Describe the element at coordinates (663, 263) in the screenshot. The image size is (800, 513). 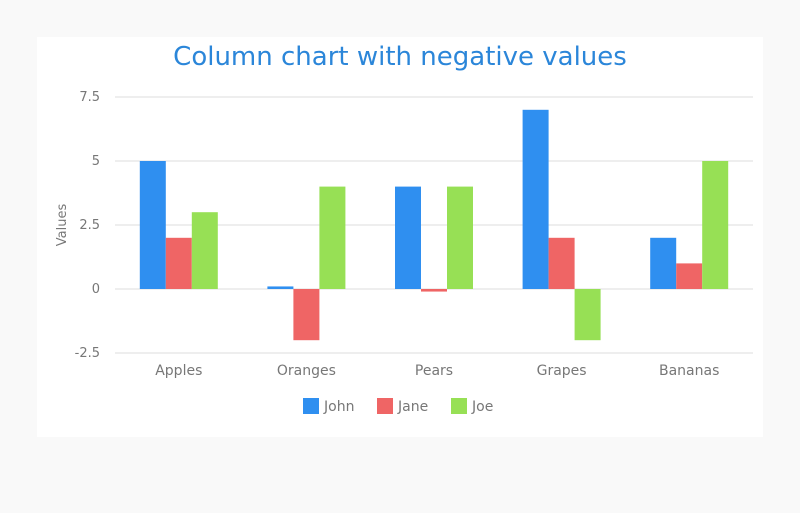
I see `bar-john-bananas` at that location.